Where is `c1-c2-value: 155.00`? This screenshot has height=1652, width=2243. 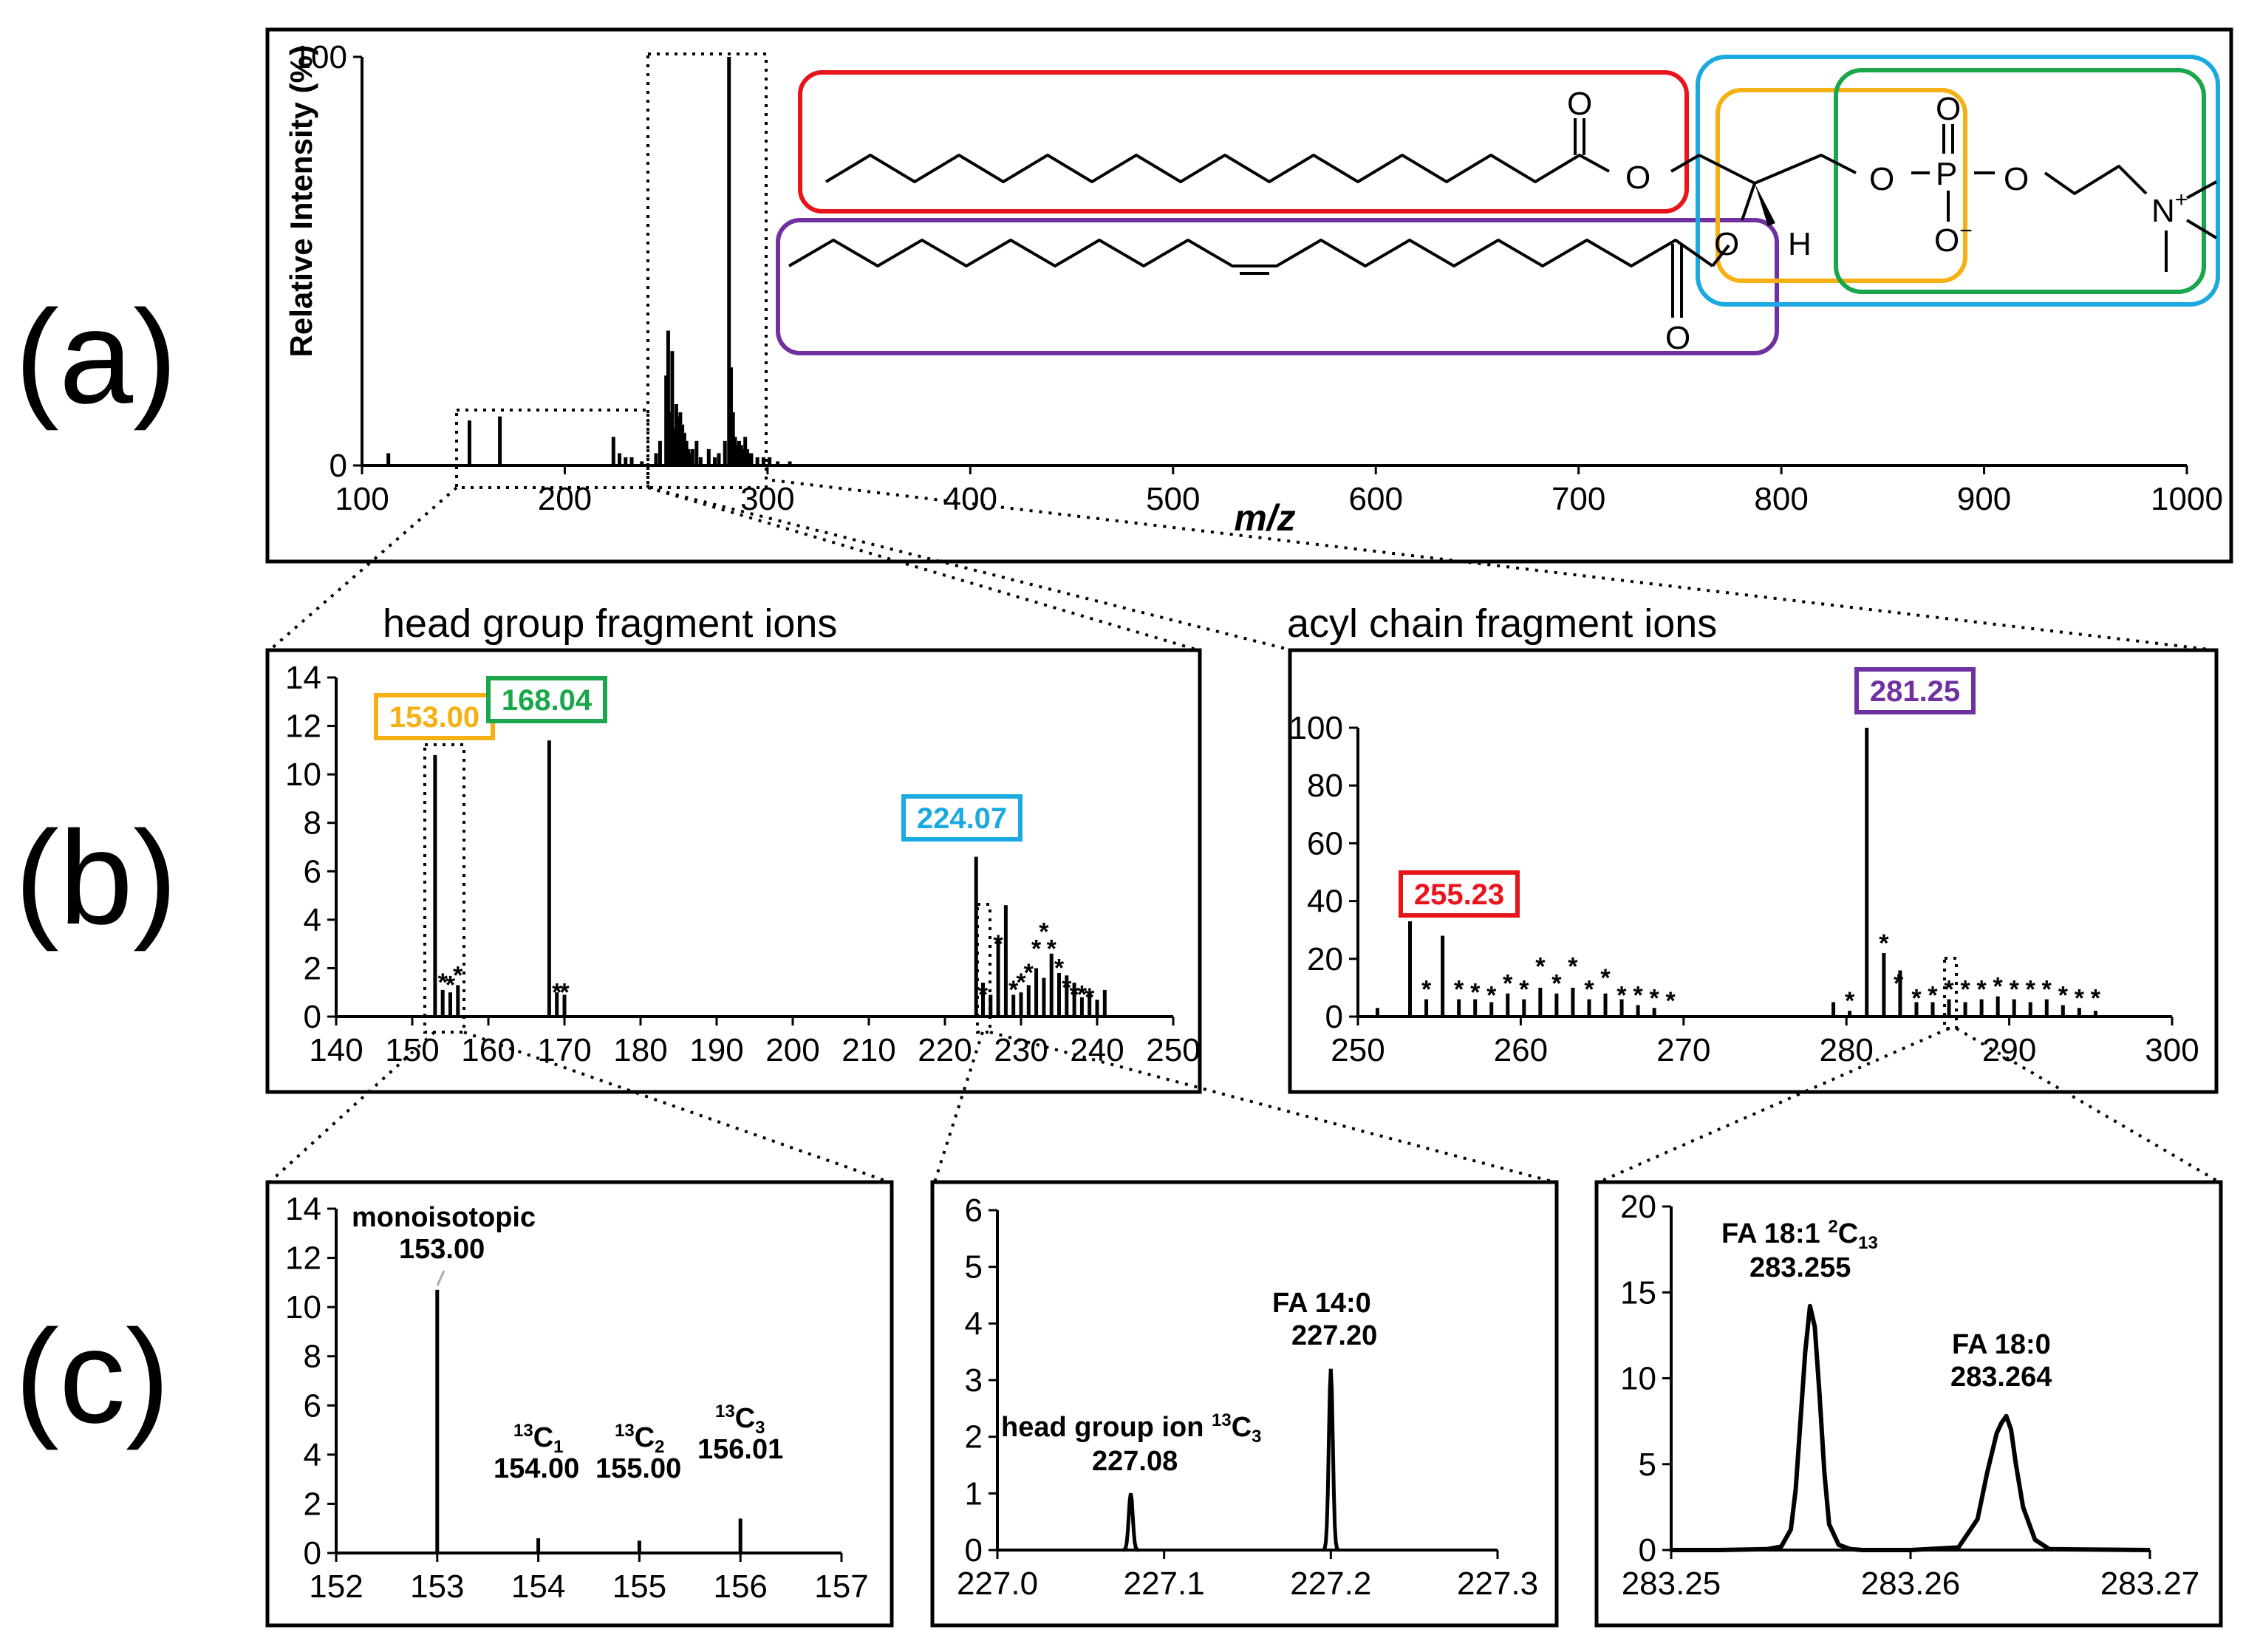 c1-c2-value: 155.00 is located at coordinates (638, 1468).